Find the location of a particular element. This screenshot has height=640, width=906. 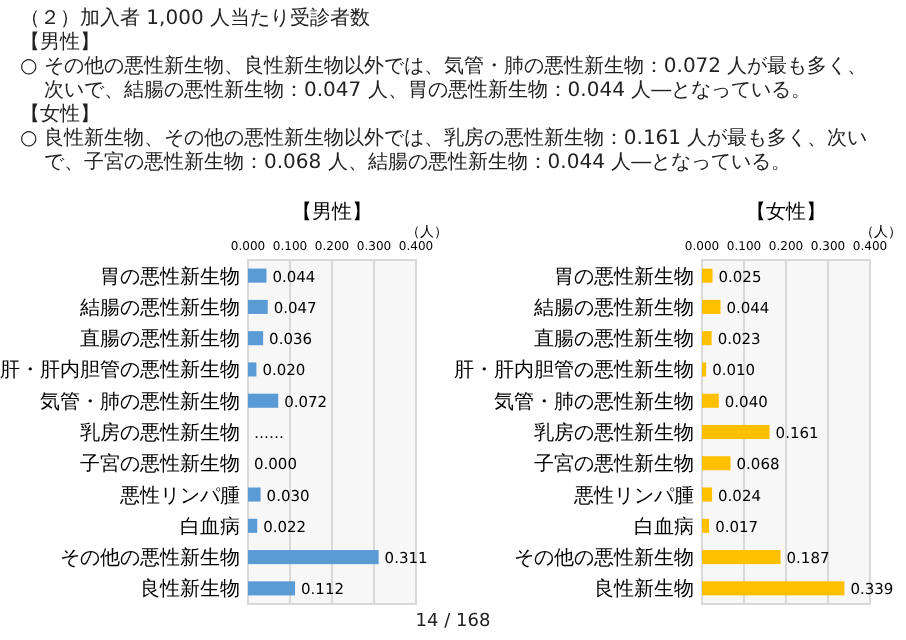

text: 14 / 168 is located at coordinates (453, 622).